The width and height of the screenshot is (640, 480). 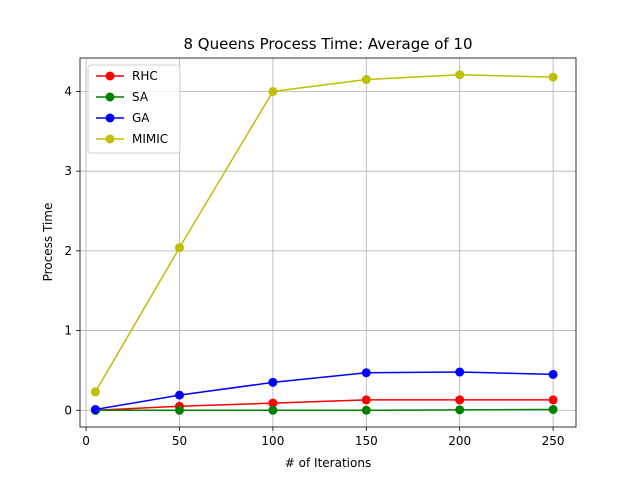 What do you see at coordinates (141, 118) in the screenshot?
I see `legend-label-ga: GA` at bounding box center [141, 118].